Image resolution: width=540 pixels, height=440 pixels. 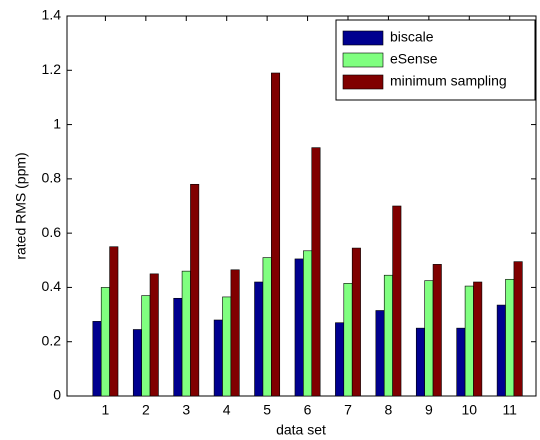 I want to click on y-tick-label: 0.4, so click(x=52, y=286).